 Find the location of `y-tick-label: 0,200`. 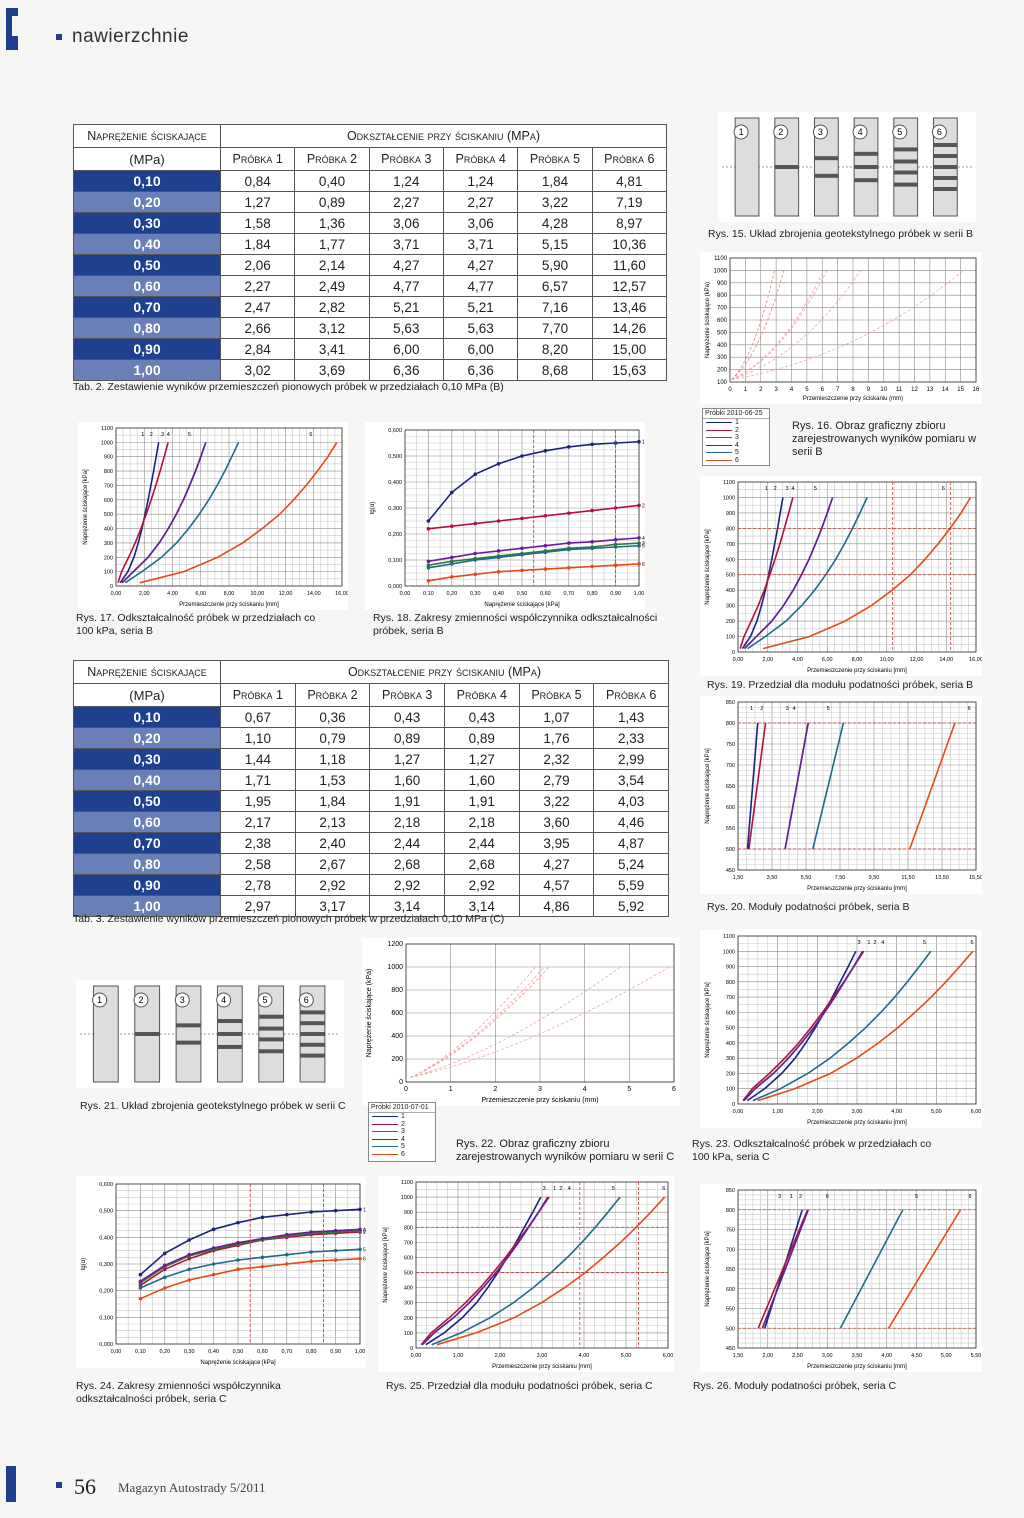

y-tick-label: 0,200 is located at coordinates (106, 1292).